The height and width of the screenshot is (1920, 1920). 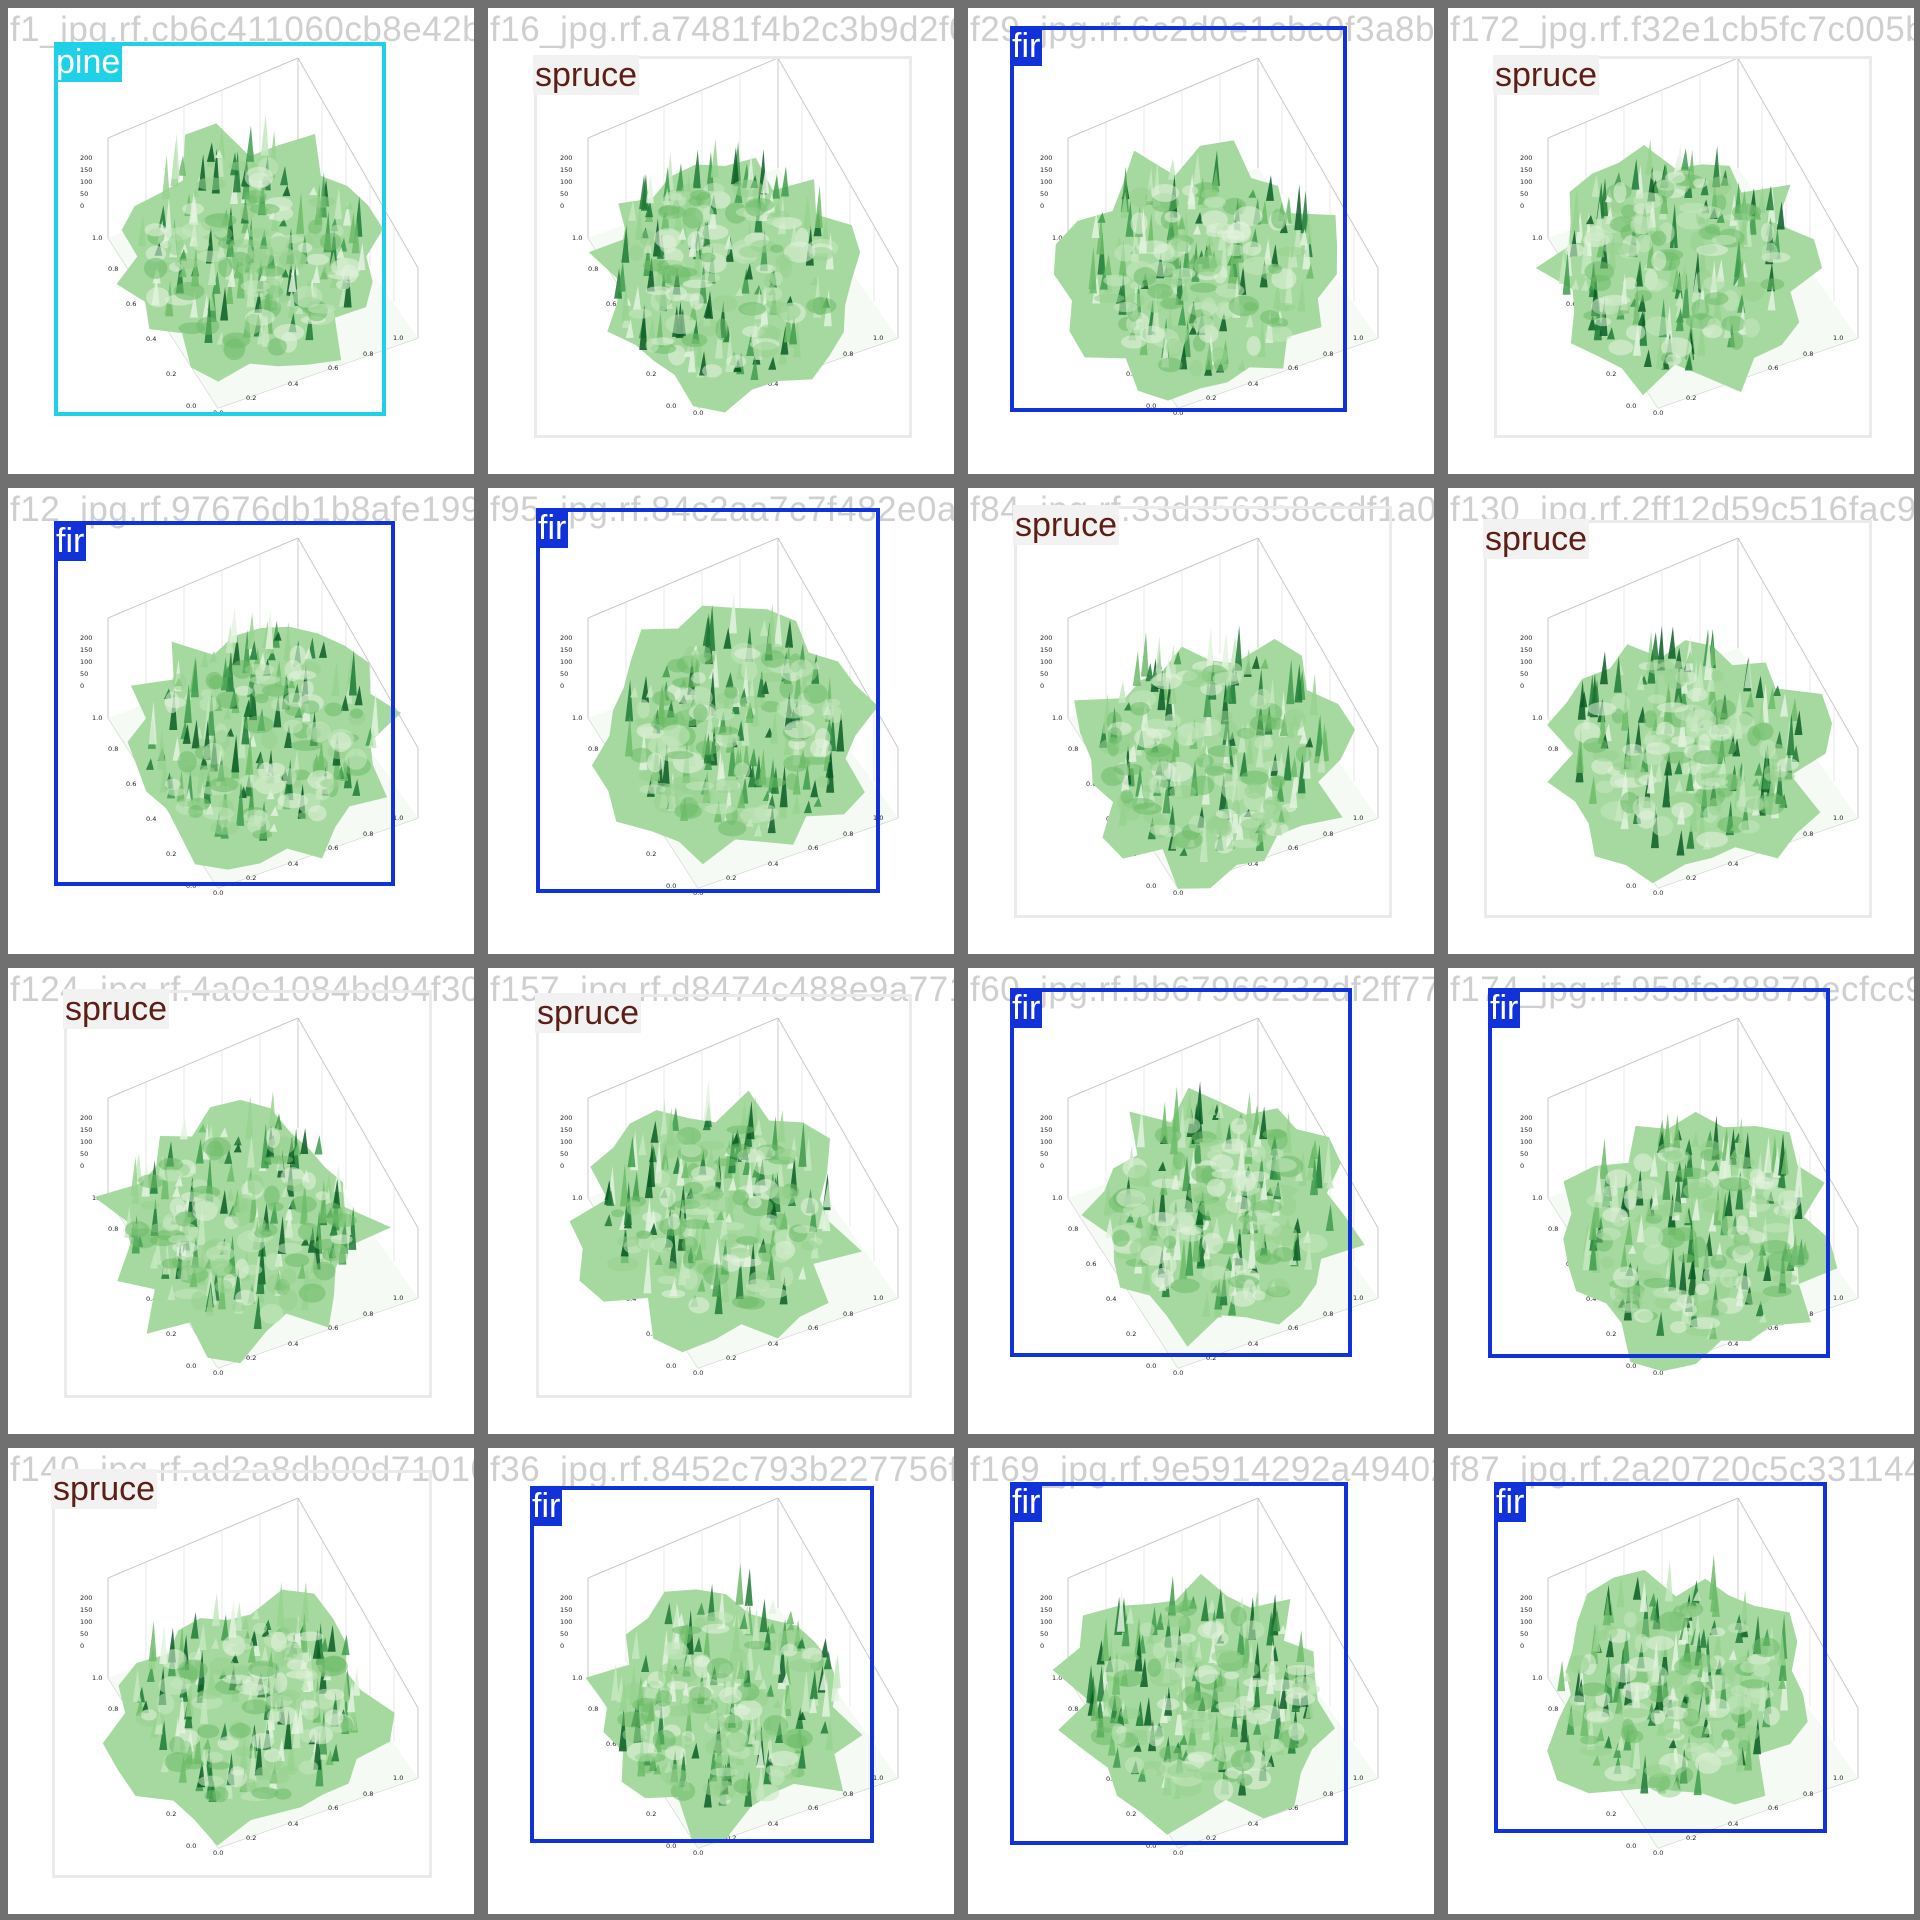 What do you see at coordinates (1328, 834) in the screenshot?
I see `x-tick-label: 0.8` at bounding box center [1328, 834].